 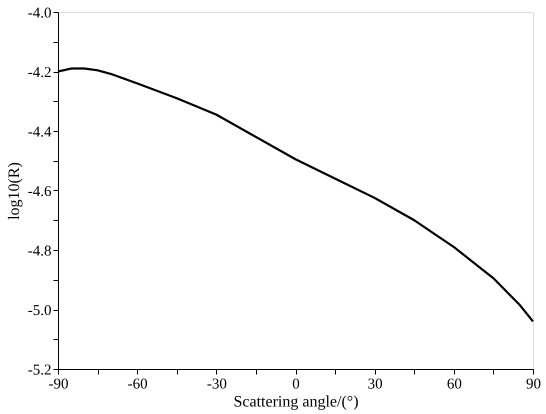 I want to click on x-axis-title: Scattering angle/(°), so click(x=296, y=402).